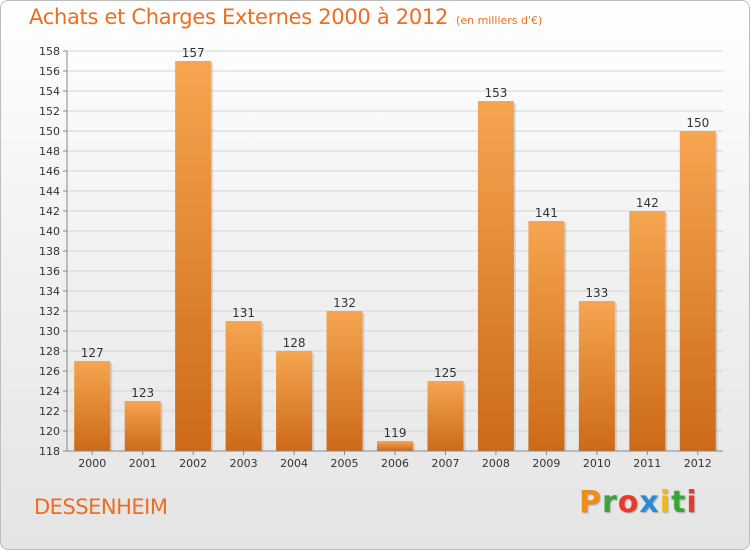 Image resolution: width=750 pixels, height=550 pixels. I want to click on bar-2004, so click(294, 401).